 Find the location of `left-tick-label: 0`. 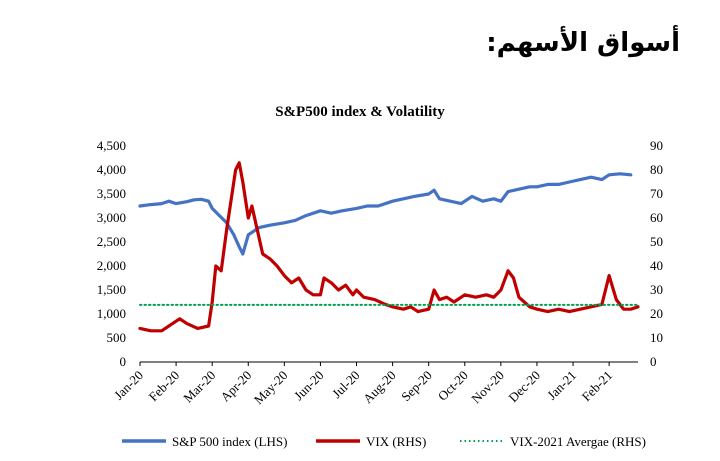

left-tick-label: 0 is located at coordinates (123, 361).